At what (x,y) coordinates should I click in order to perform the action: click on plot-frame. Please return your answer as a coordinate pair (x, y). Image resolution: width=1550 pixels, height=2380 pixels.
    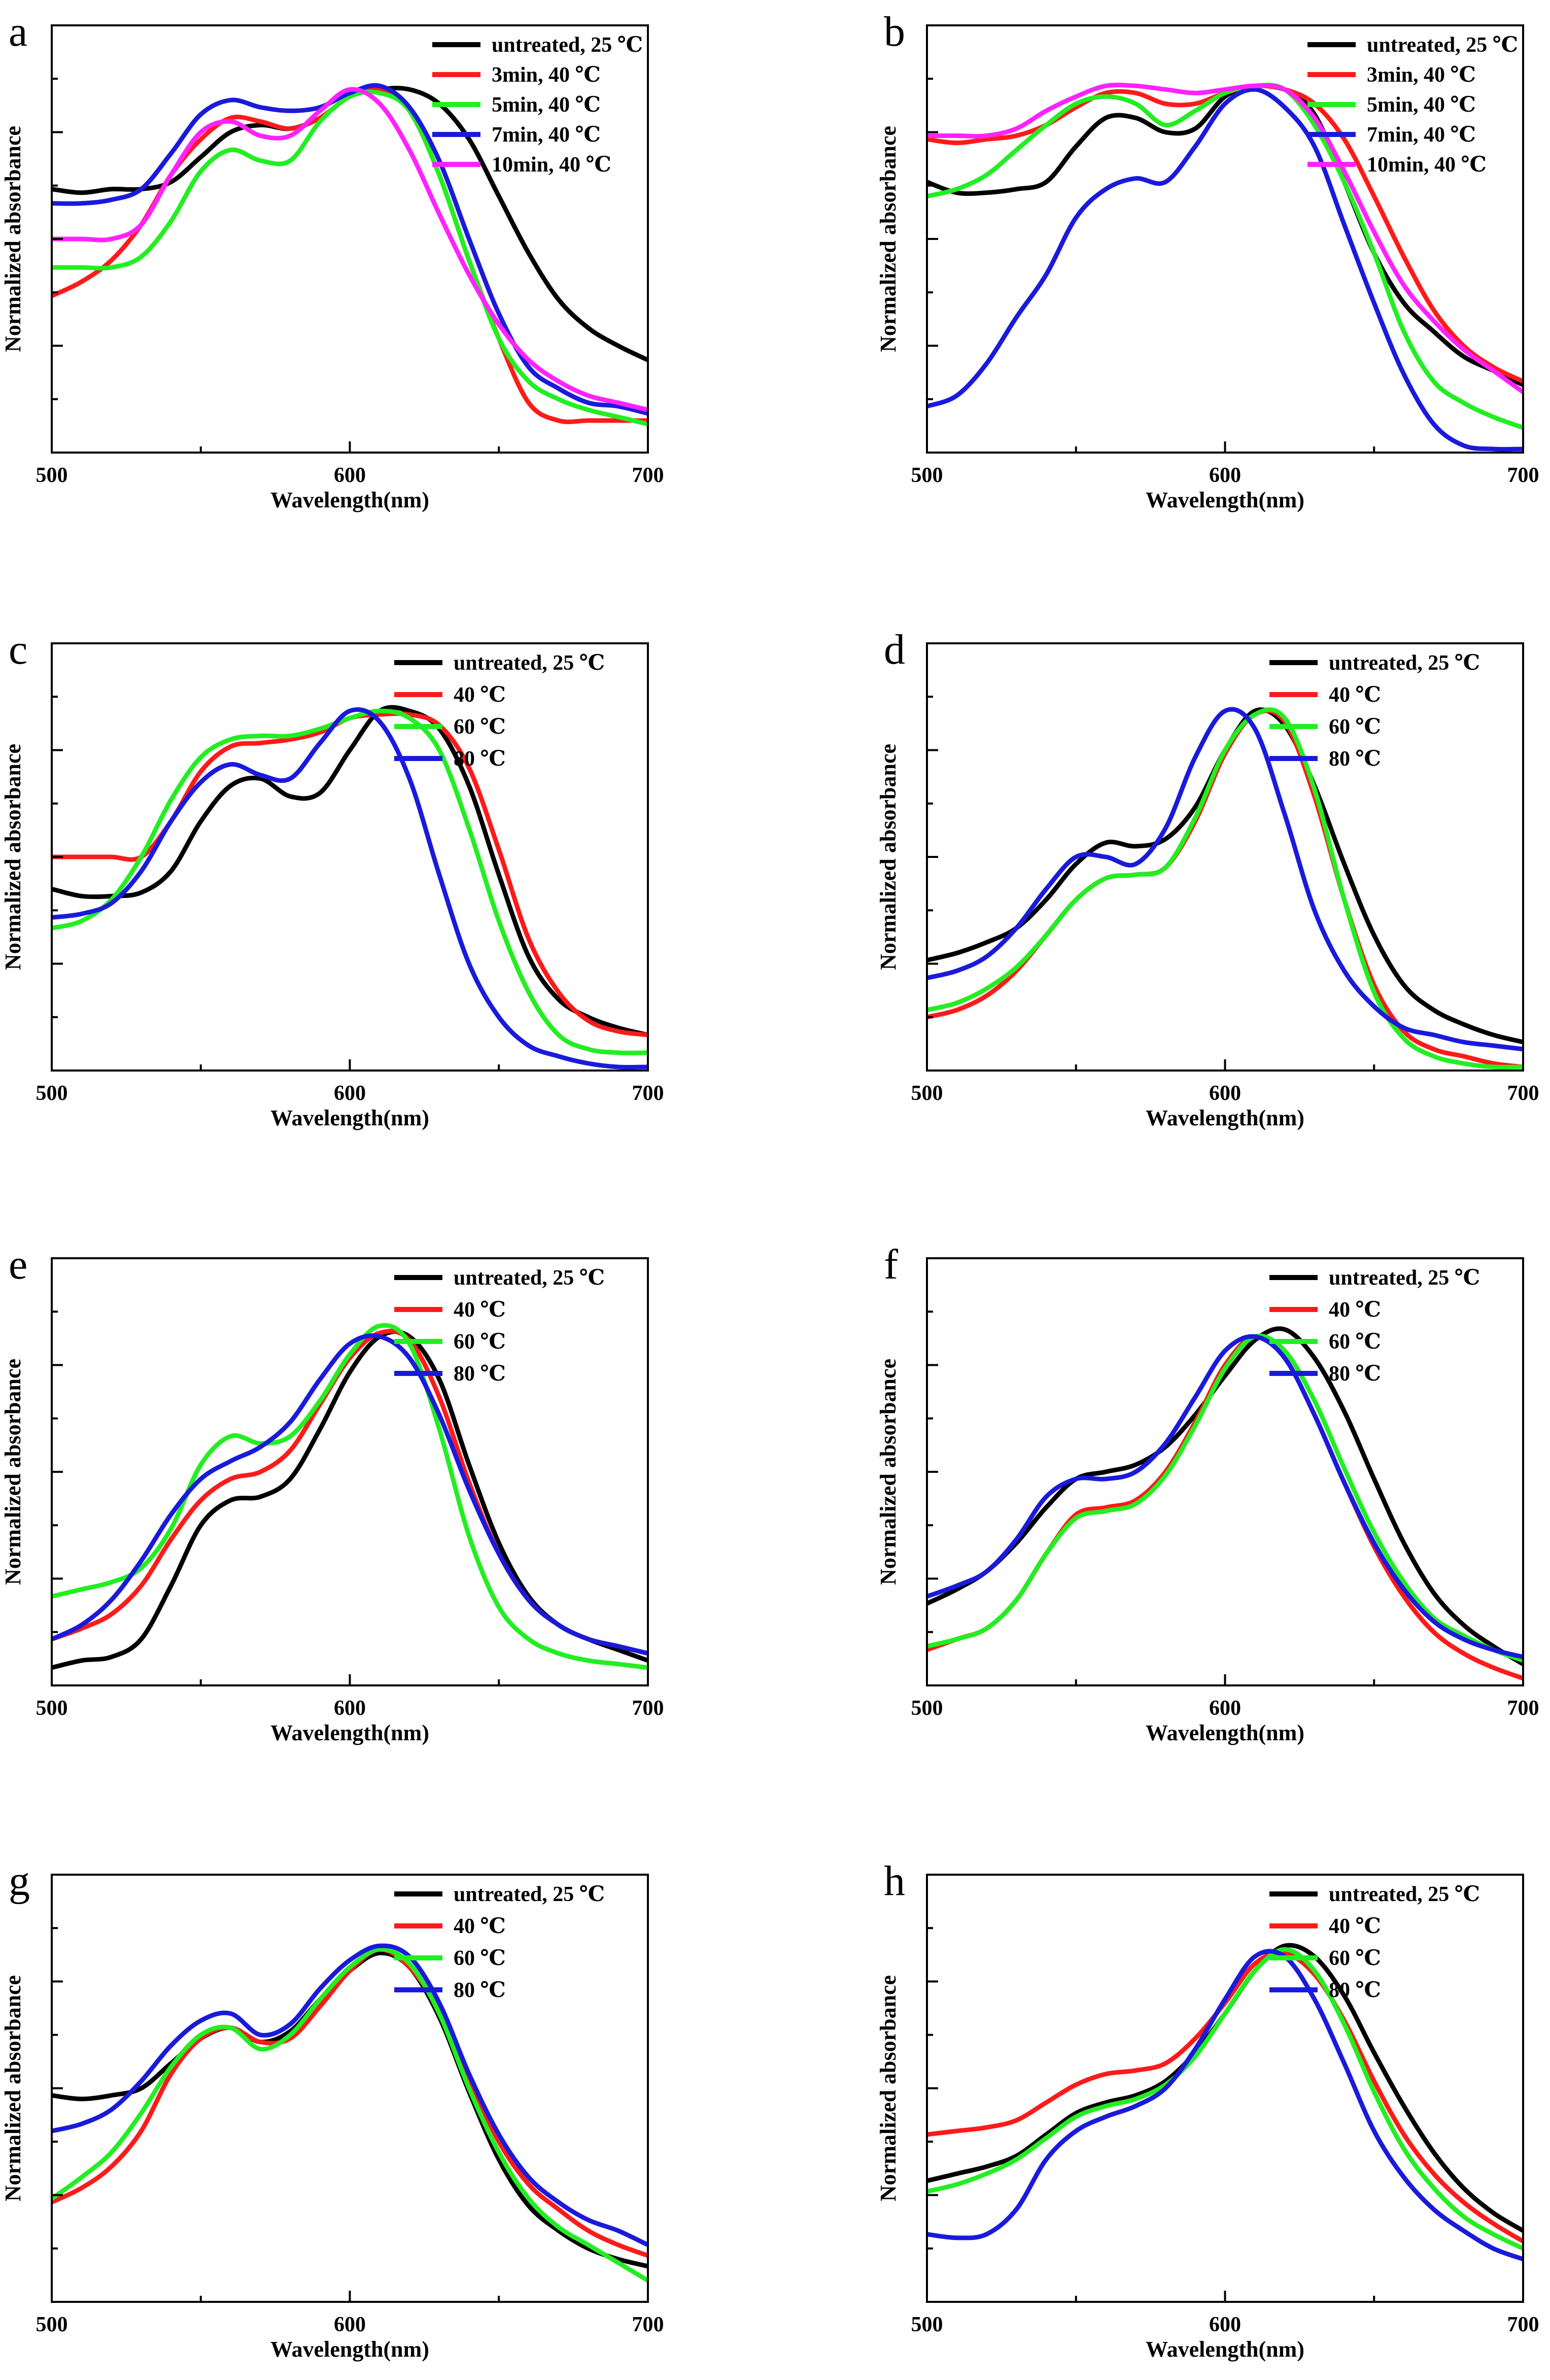
    Looking at the image, I should click on (1225, 2088).